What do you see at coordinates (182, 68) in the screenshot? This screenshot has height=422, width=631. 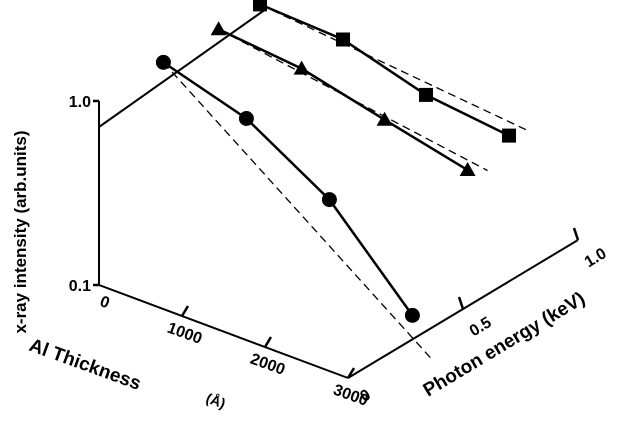 I see `z-axis-back-line` at bounding box center [182, 68].